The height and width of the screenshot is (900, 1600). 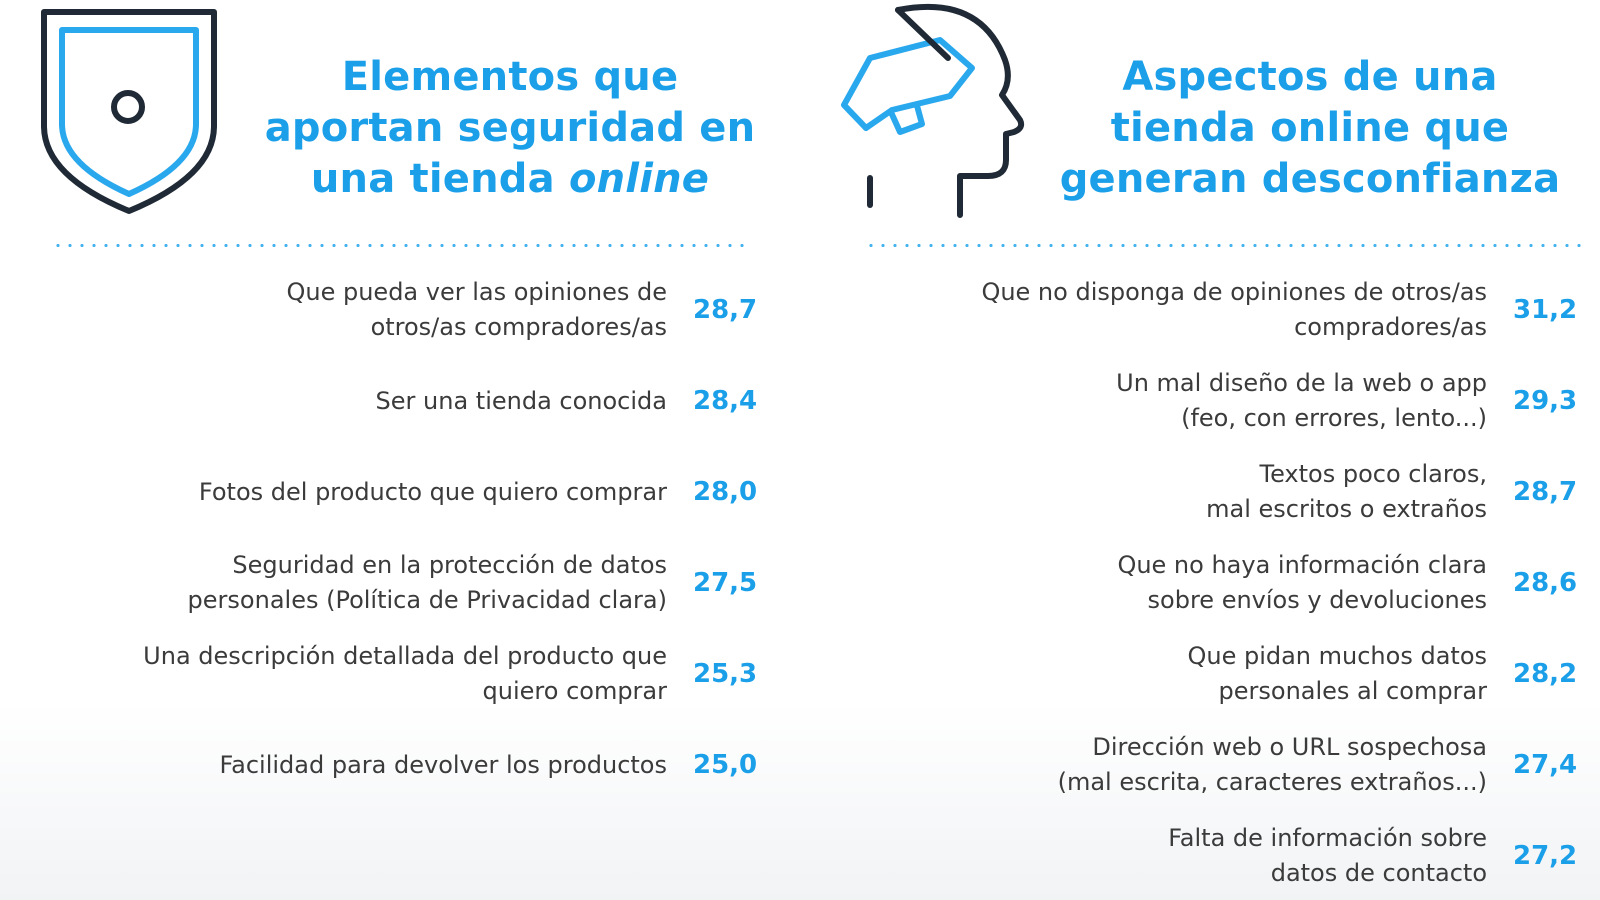 What do you see at coordinates (1352, 691) in the screenshot?
I see `item-label-line2: personales al comprar` at bounding box center [1352, 691].